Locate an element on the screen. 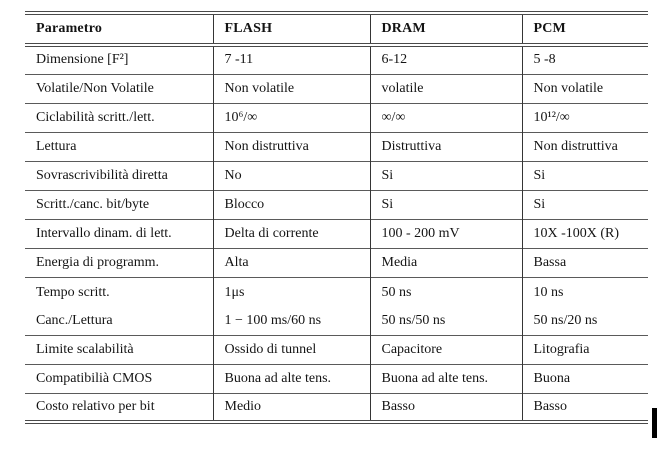 This screenshot has height=450, width=672. value-cell: 10⁶/∞ is located at coordinates (291, 117).